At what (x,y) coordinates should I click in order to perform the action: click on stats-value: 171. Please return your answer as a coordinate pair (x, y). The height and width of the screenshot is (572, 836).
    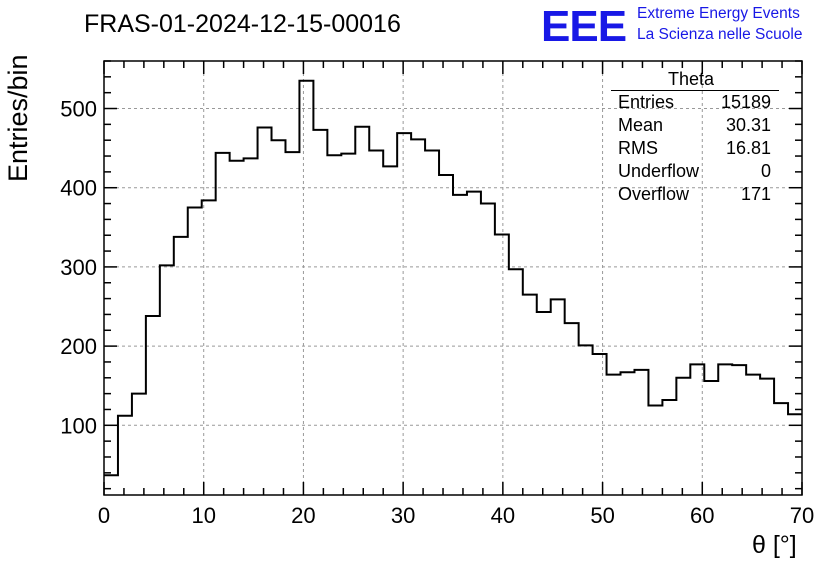
    Looking at the image, I should click on (755, 194).